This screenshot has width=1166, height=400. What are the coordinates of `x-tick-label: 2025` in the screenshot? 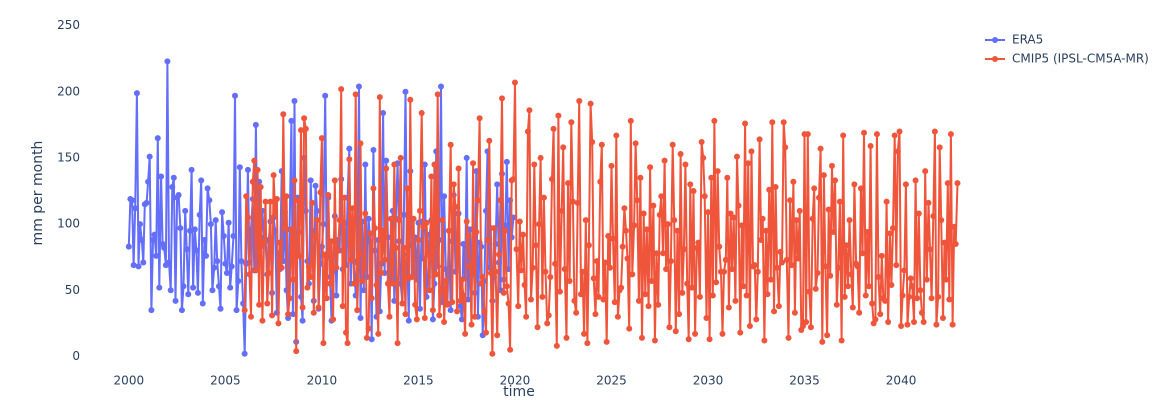 It's located at (611, 381).